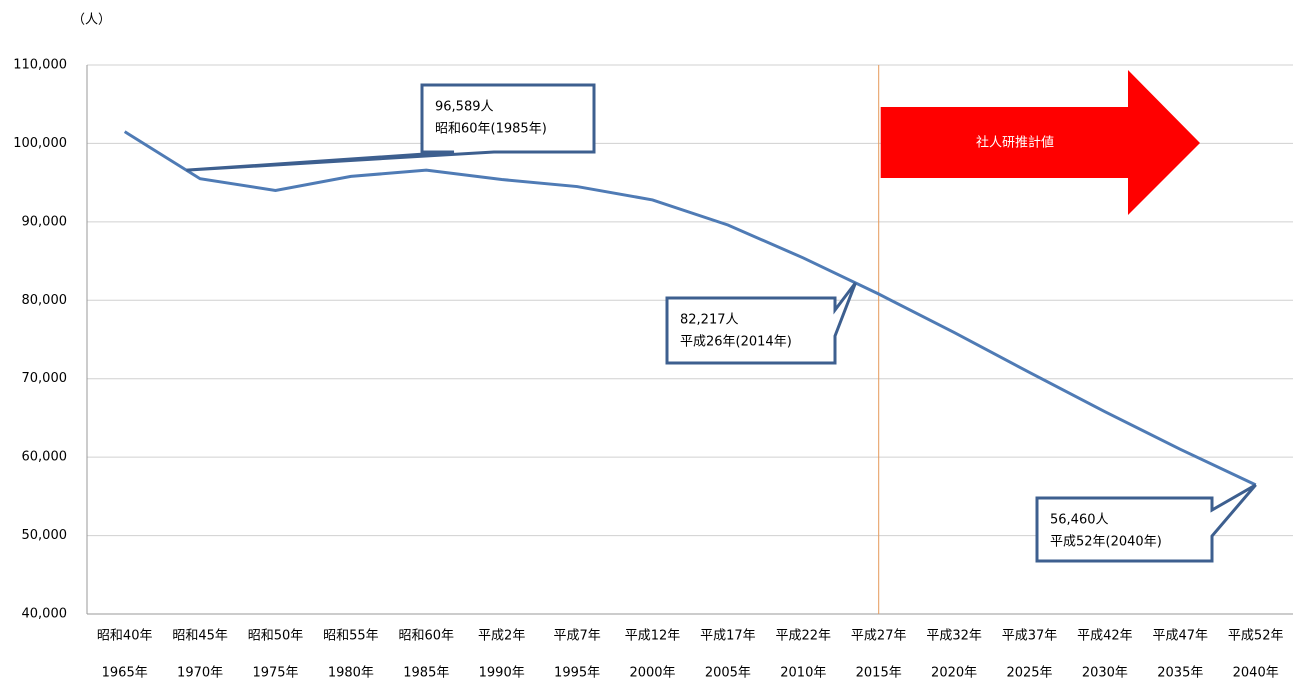  Describe the element at coordinates (45, 535) in the screenshot. I see `y-tick-label: 50,000` at that location.